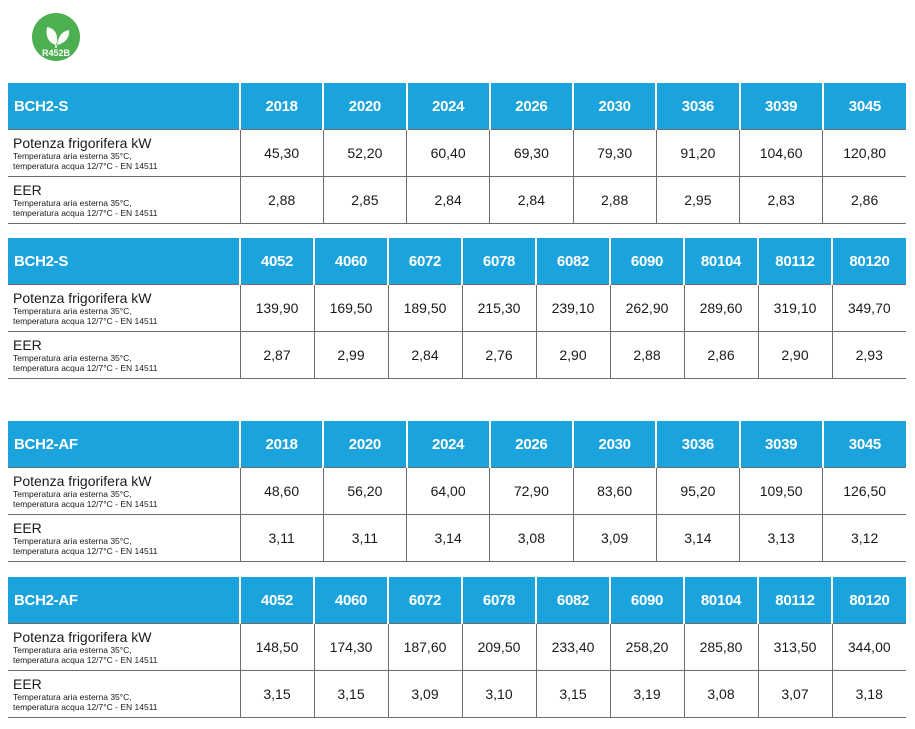 The height and width of the screenshot is (729, 915). I want to click on table-cell: 104,60, so click(780, 153).